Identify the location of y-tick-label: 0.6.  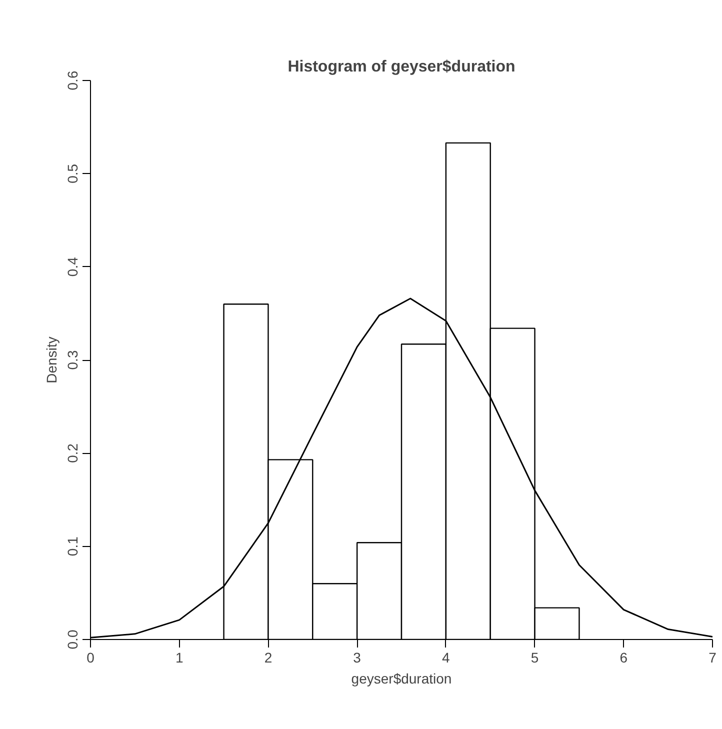
(72, 80).